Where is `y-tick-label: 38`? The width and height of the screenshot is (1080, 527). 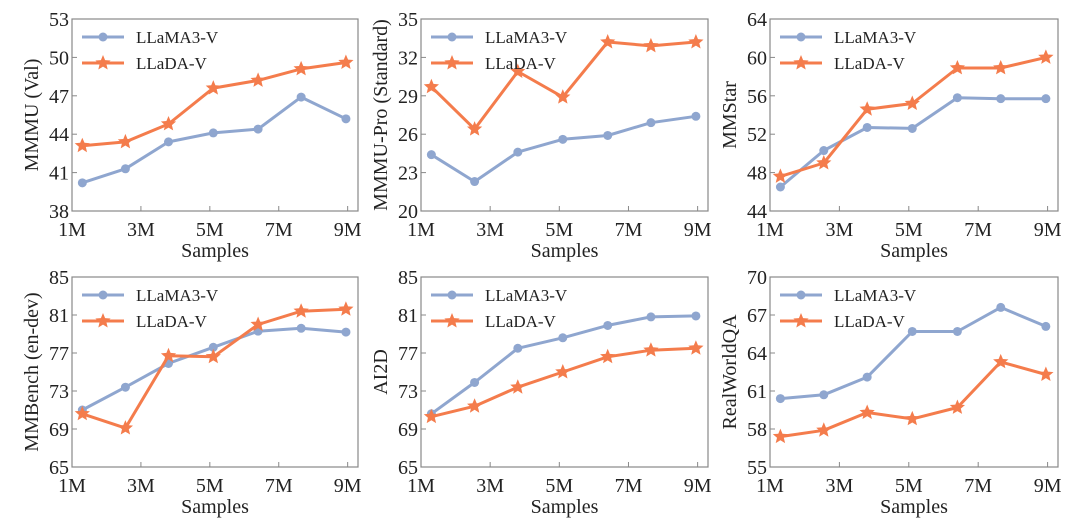 y-tick-label: 38 is located at coordinates (59, 212).